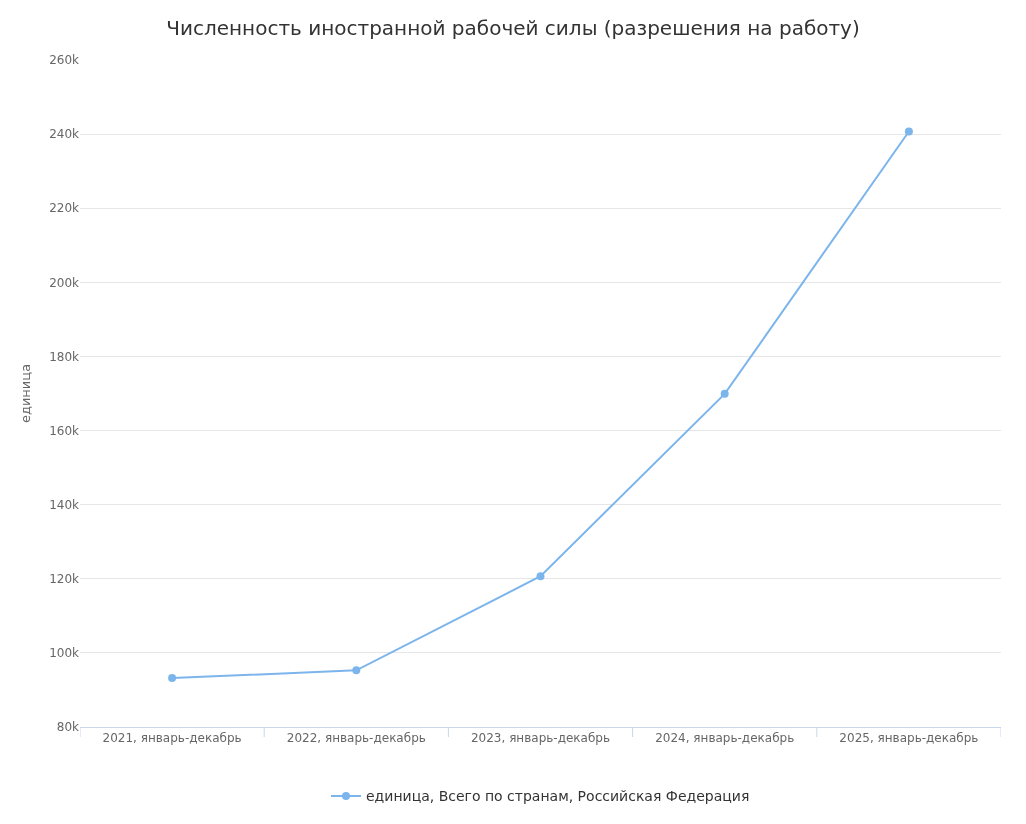  What do you see at coordinates (558, 796) in the screenshot?
I see `legend-label: единица, Всего по странам, Российская Федерация` at bounding box center [558, 796].